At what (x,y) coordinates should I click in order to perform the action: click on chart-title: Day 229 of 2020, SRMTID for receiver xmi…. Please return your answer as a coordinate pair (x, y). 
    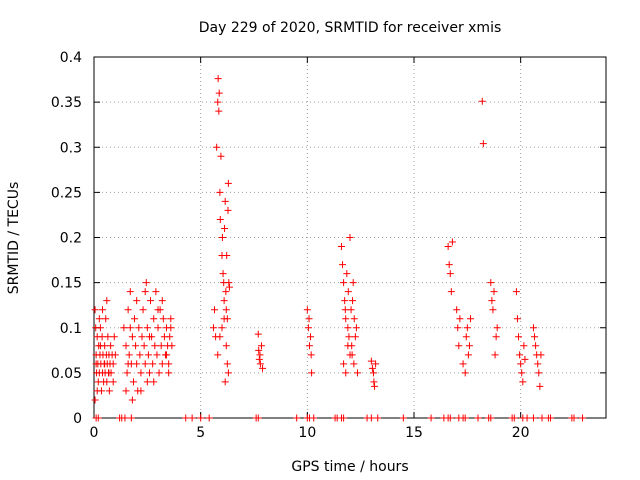
    Looking at the image, I should click on (350, 28).